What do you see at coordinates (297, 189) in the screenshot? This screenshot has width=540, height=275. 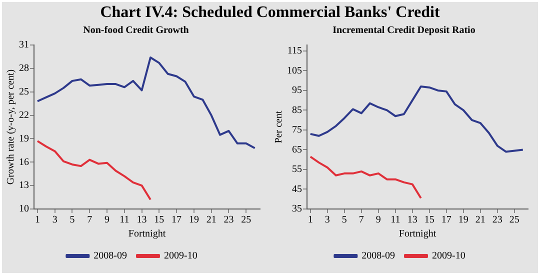 I see `y-tick-label: 45` at bounding box center [297, 189].